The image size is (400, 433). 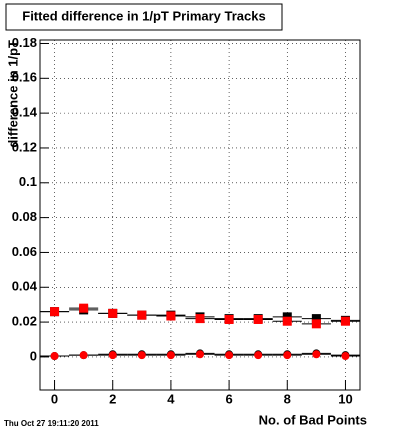 What do you see at coordinates (24, 251) in the screenshot?
I see `y-tick-label: 0.06` at bounding box center [24, 251].